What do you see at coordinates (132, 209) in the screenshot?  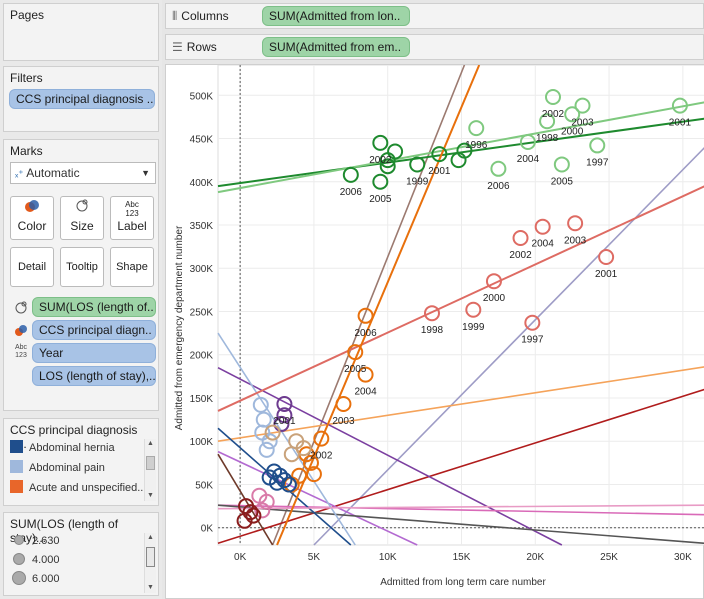 I see `label-icon: Abc 123` at bounding box center [132, 209].